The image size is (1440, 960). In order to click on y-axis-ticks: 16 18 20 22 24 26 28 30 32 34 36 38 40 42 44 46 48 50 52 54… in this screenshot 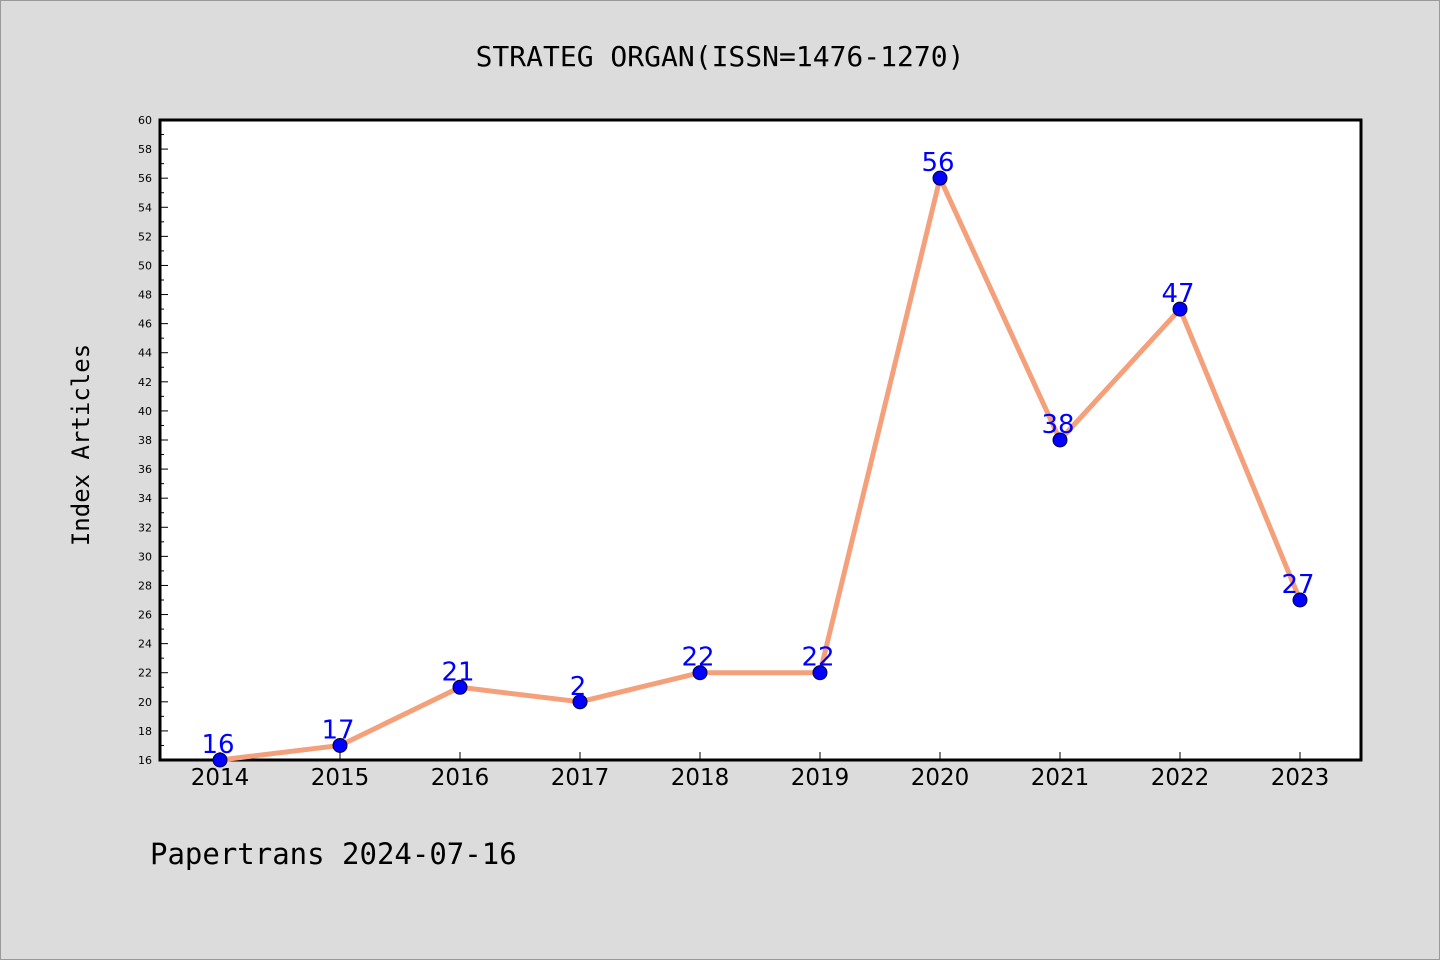, I will do `click(153, 440)`.